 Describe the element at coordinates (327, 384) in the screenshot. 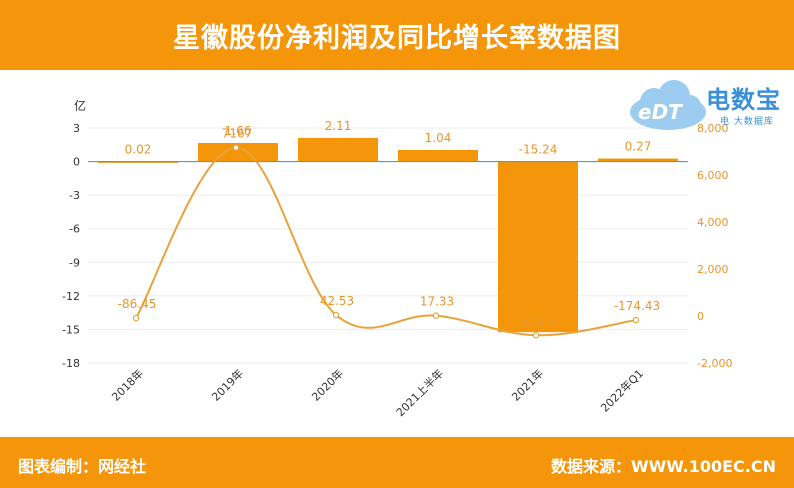

I see `x-axis-category-label: 2020年` at that location.